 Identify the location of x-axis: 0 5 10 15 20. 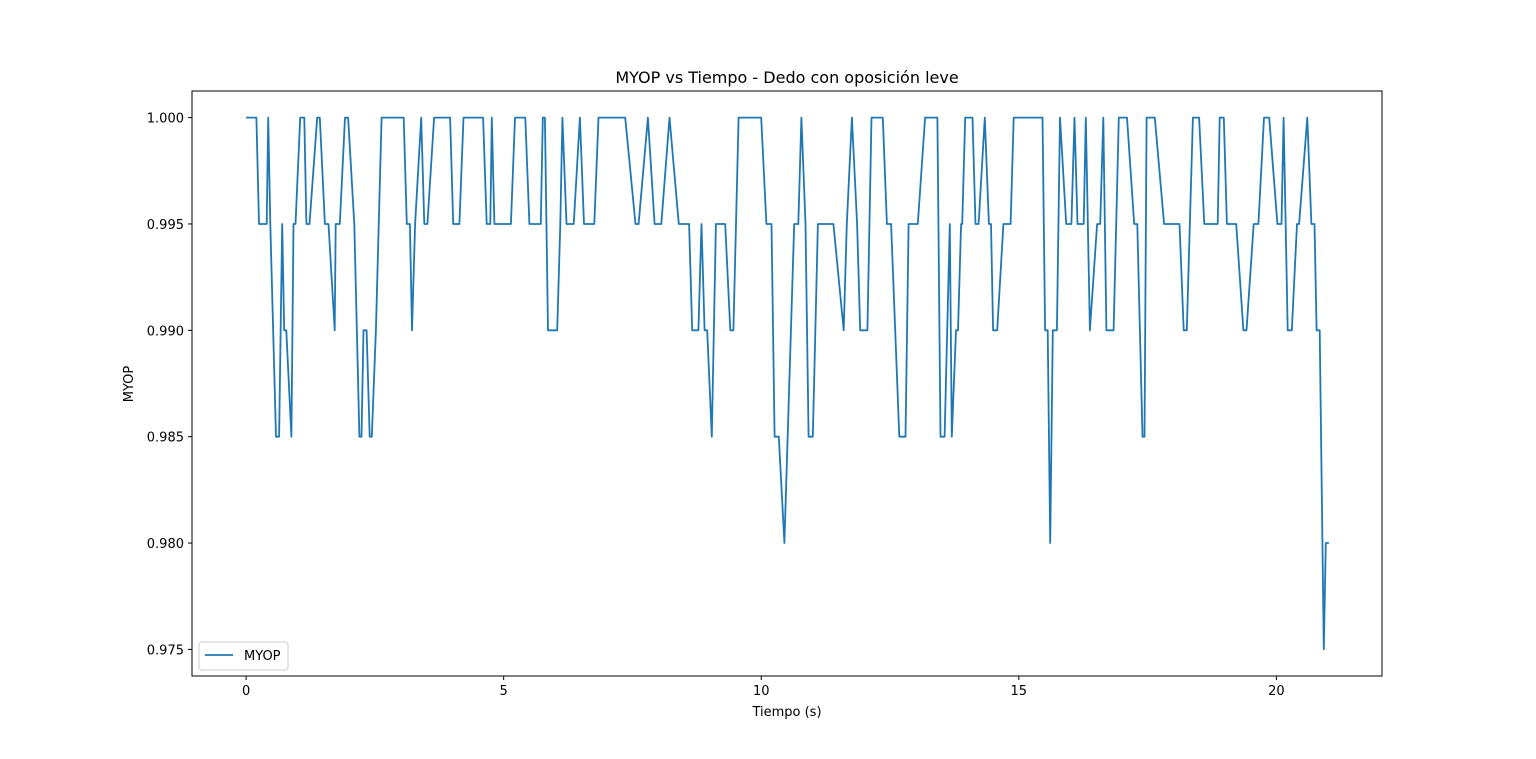
(763, 687).